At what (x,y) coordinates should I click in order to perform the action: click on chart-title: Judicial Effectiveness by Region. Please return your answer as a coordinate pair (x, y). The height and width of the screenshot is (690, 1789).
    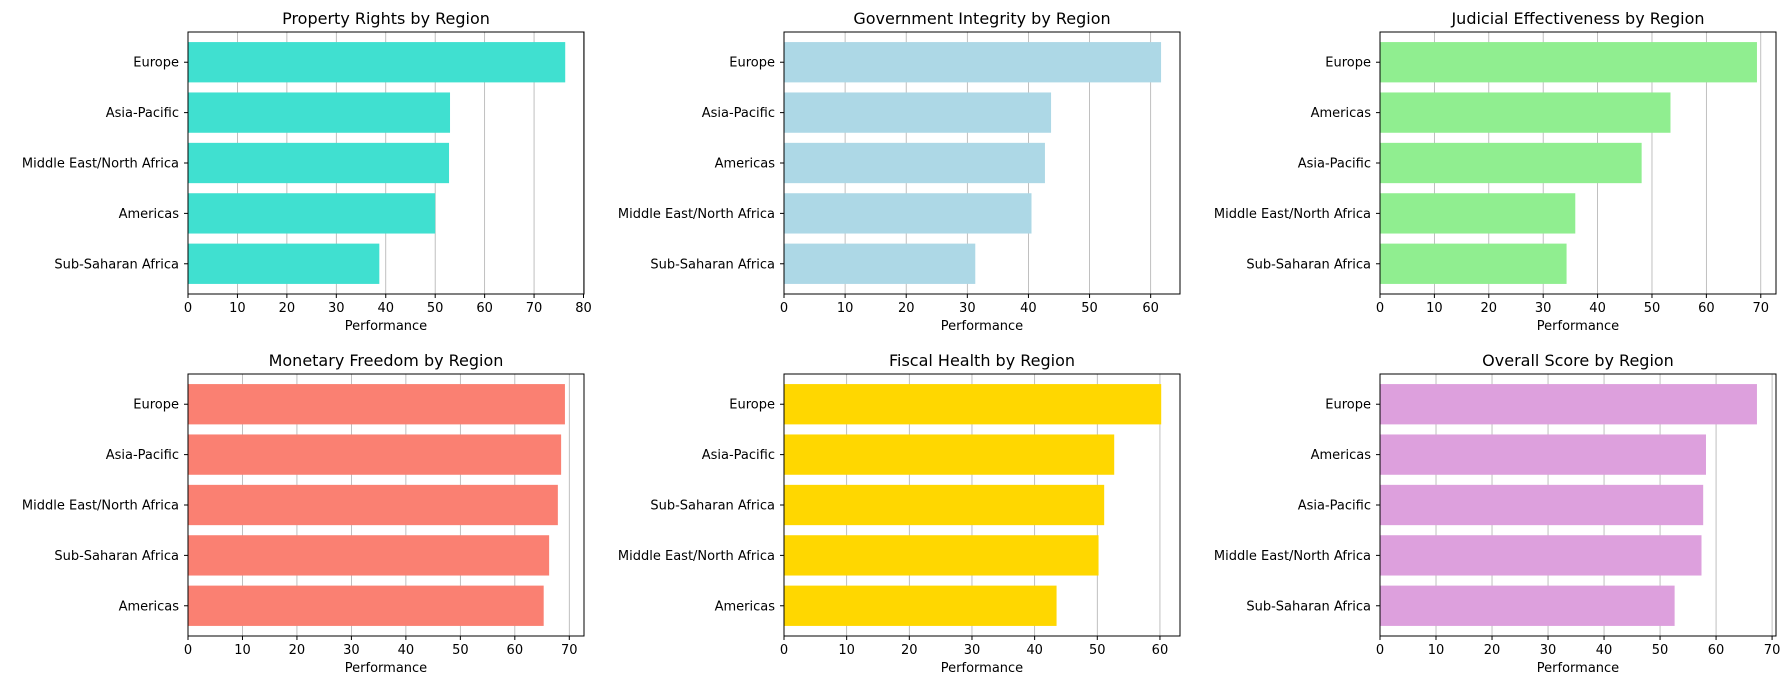
    Looking at the image, I should click on (1577, 18).